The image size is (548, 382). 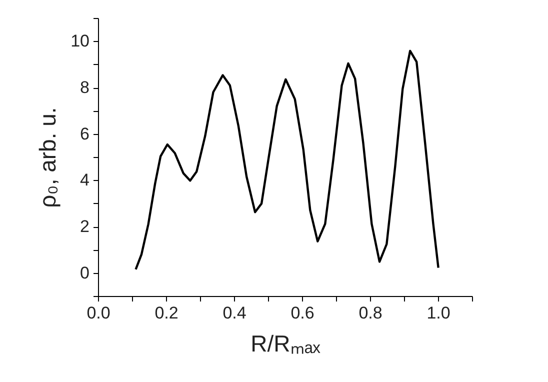 What do you see at coordinates (370, 313) in the screenshot?
I see `x-tick-label: 0.8` at bounding box center [370, 313].